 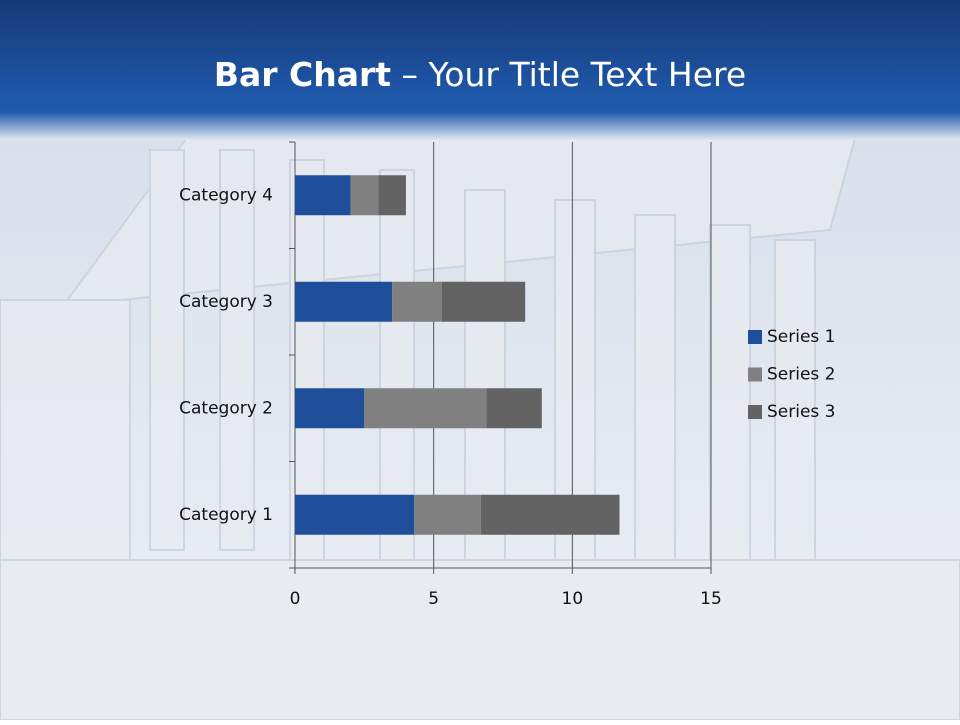 I want to click on x-tick-label: 15, so click(x=711, y=599).